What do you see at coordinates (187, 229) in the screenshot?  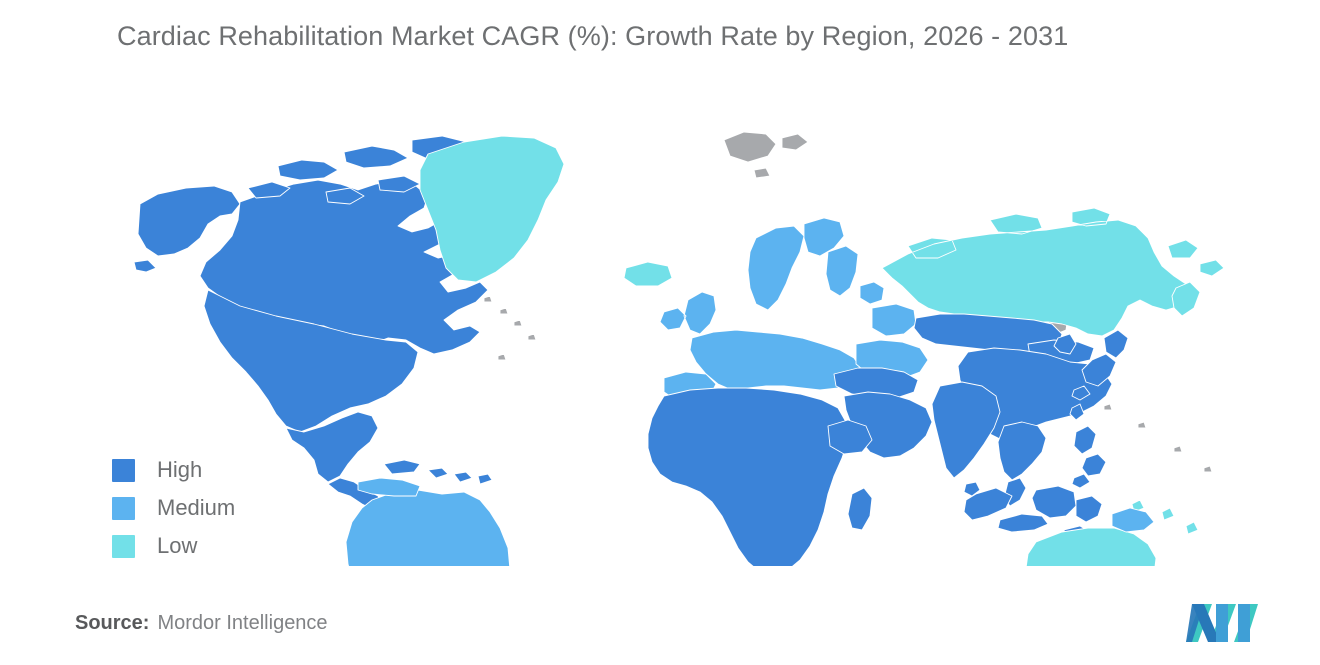 I see `country-alaska` at bounding box center [187, 229].